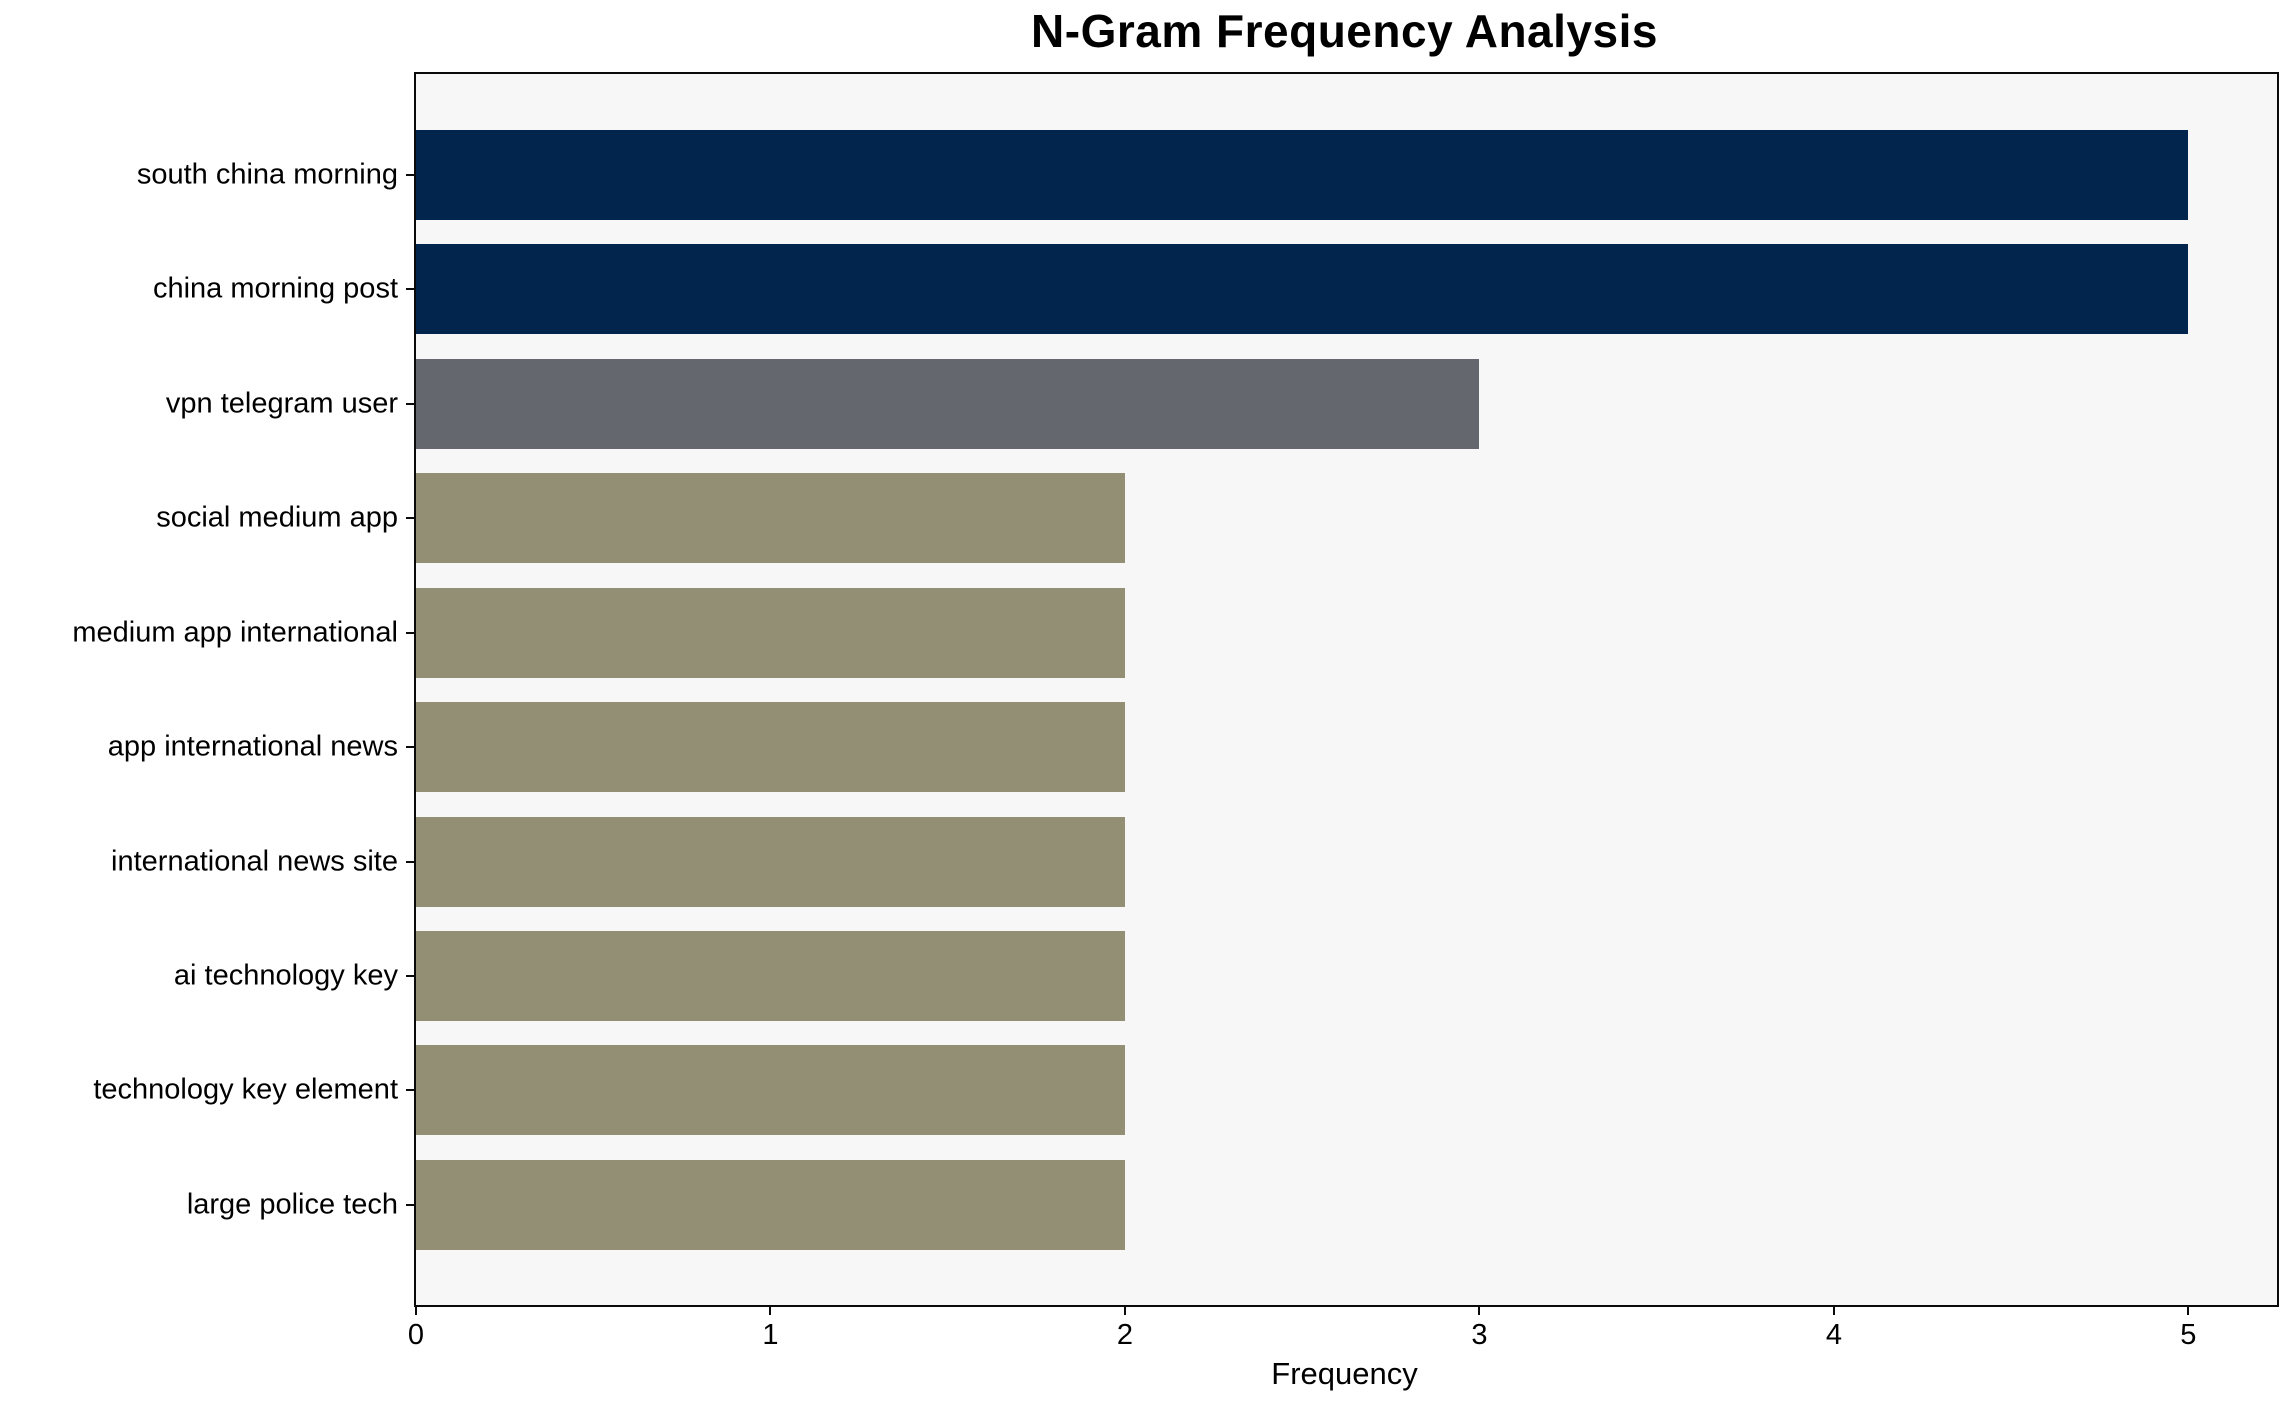 This screenshot has height=1414, width=2293. What do you see at coordinates (281, 403) in the screenshot?
I see `ytick-label-vpn-telegram-user: vpn telegram user` at bounding box center [281, 403].